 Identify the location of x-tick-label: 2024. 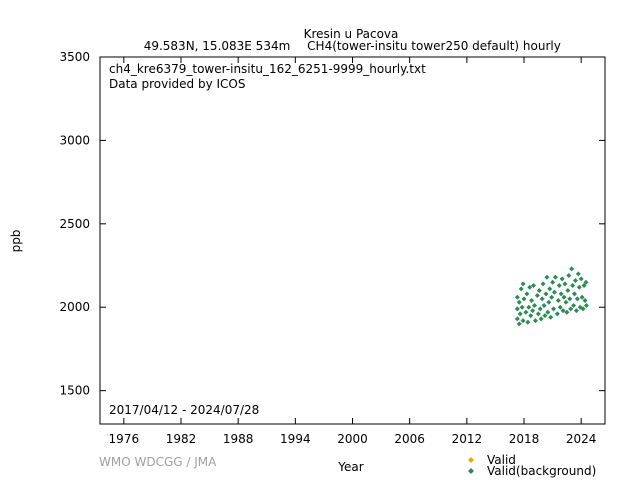
(581, 439).